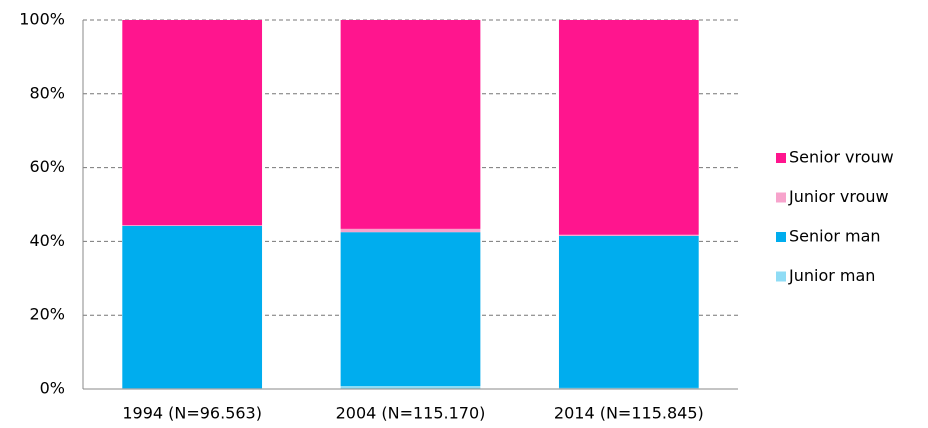 The width and height of the screenshot is (928, 428). What do you see at coordinates (47, 166) in the screenshot?
I see `y-tick-label: 60%` at bounding box center [47, 166].